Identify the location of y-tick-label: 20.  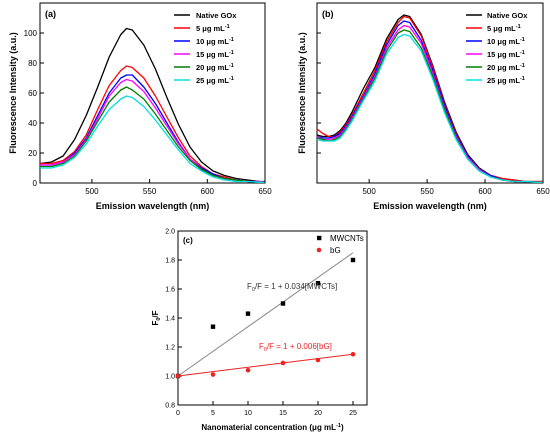
(32, 153).